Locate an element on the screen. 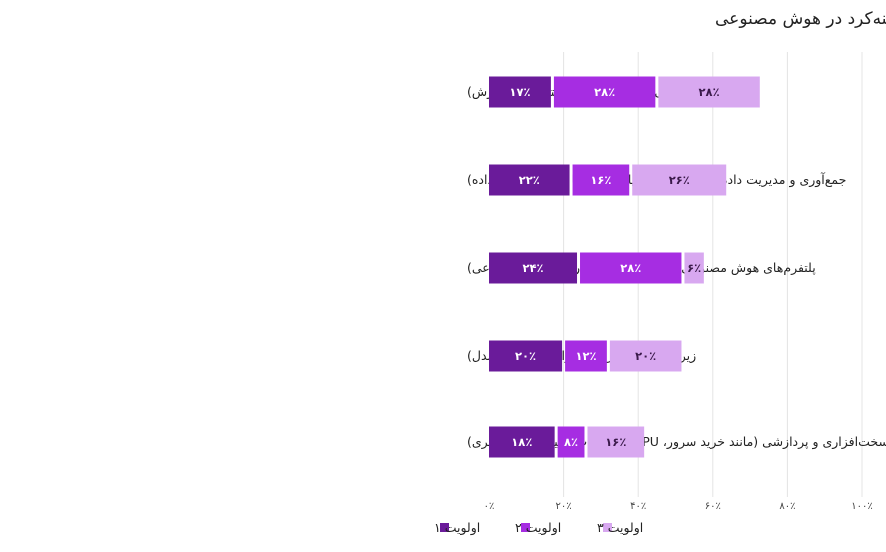  x-tick-label: ۶۰٪ is located at coordinates (713, 506).